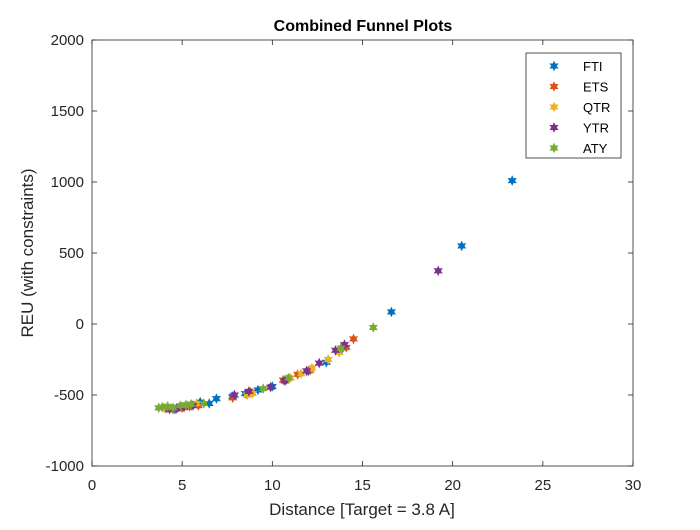 This screenshot has height=530, width=700. Describe the element at coordinates (578, 148) in the screenshot. I see `legend-item-aty: ATY` at that location.